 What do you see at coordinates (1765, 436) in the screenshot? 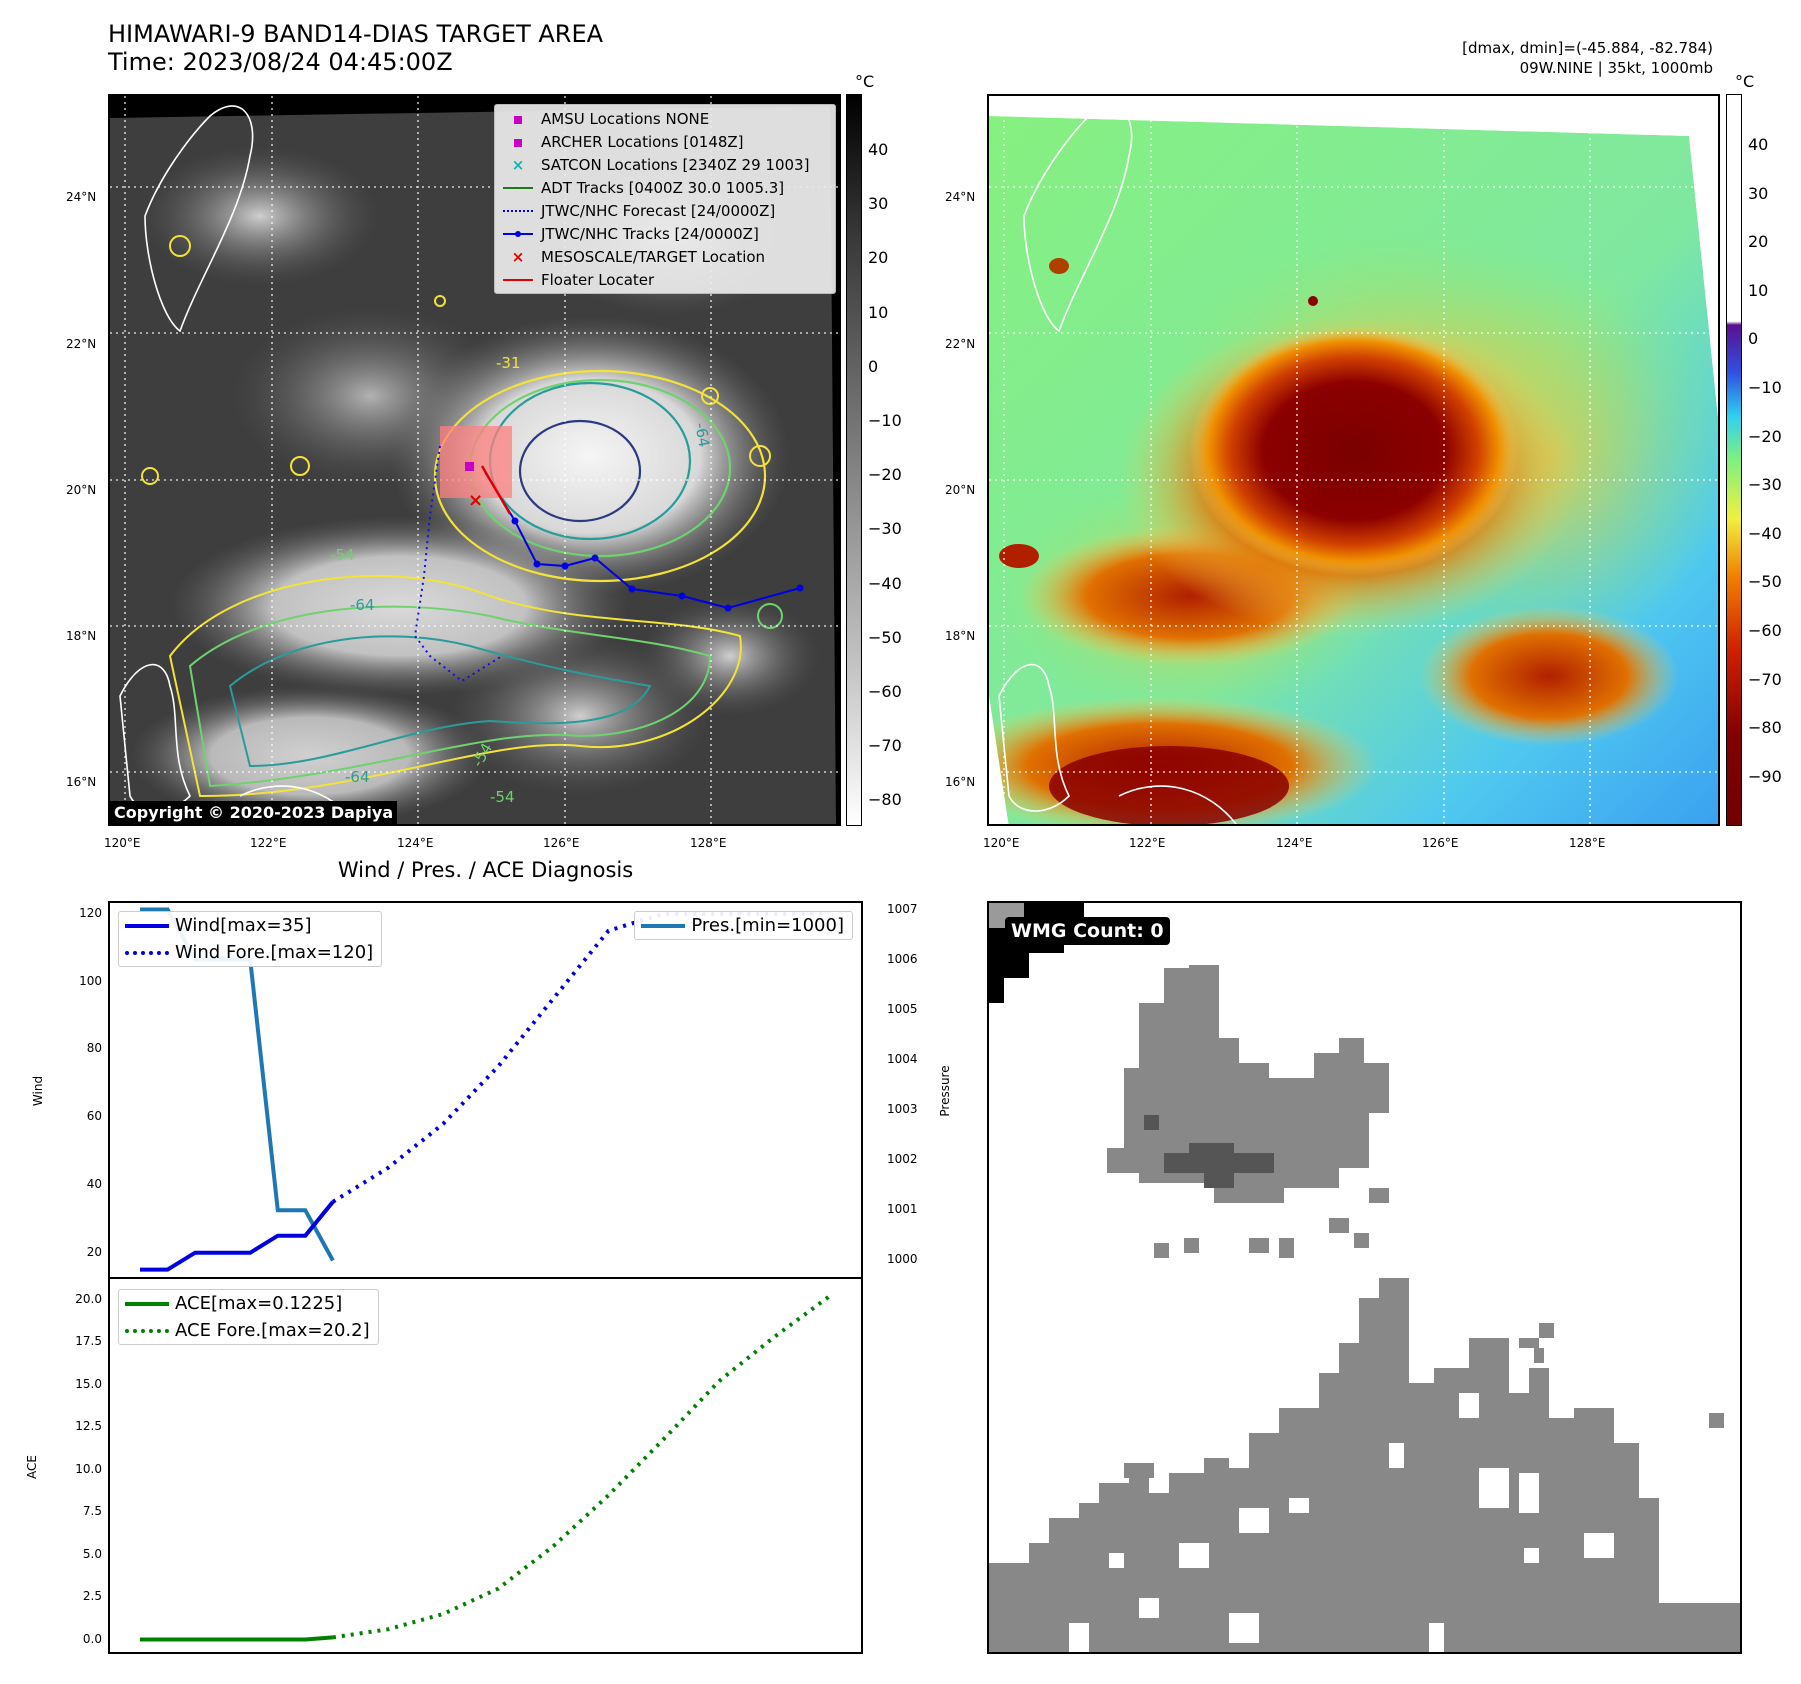
I see `colorbar-right-tick-6: −20` at bounding box center [1765, 436].